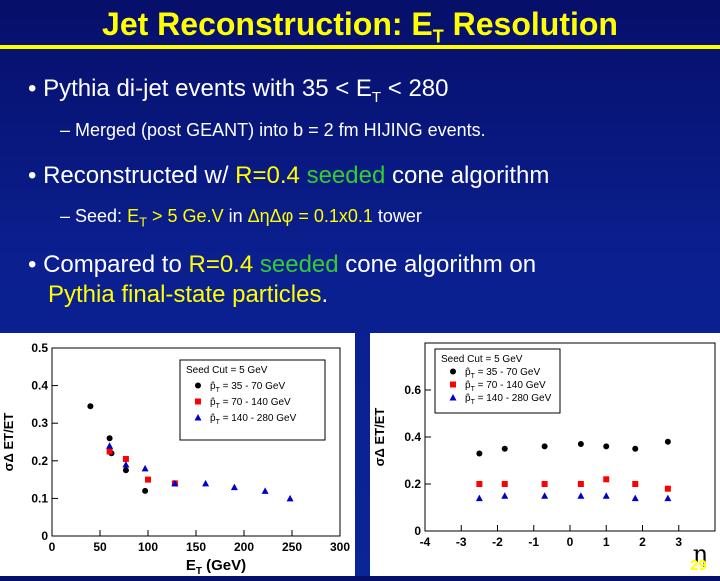 The image size is (720, 581). What do you see at coordinates (39, 498) in the screenshot?
I see `y-tick-label: 0.1` at bounding box center [39, 498].